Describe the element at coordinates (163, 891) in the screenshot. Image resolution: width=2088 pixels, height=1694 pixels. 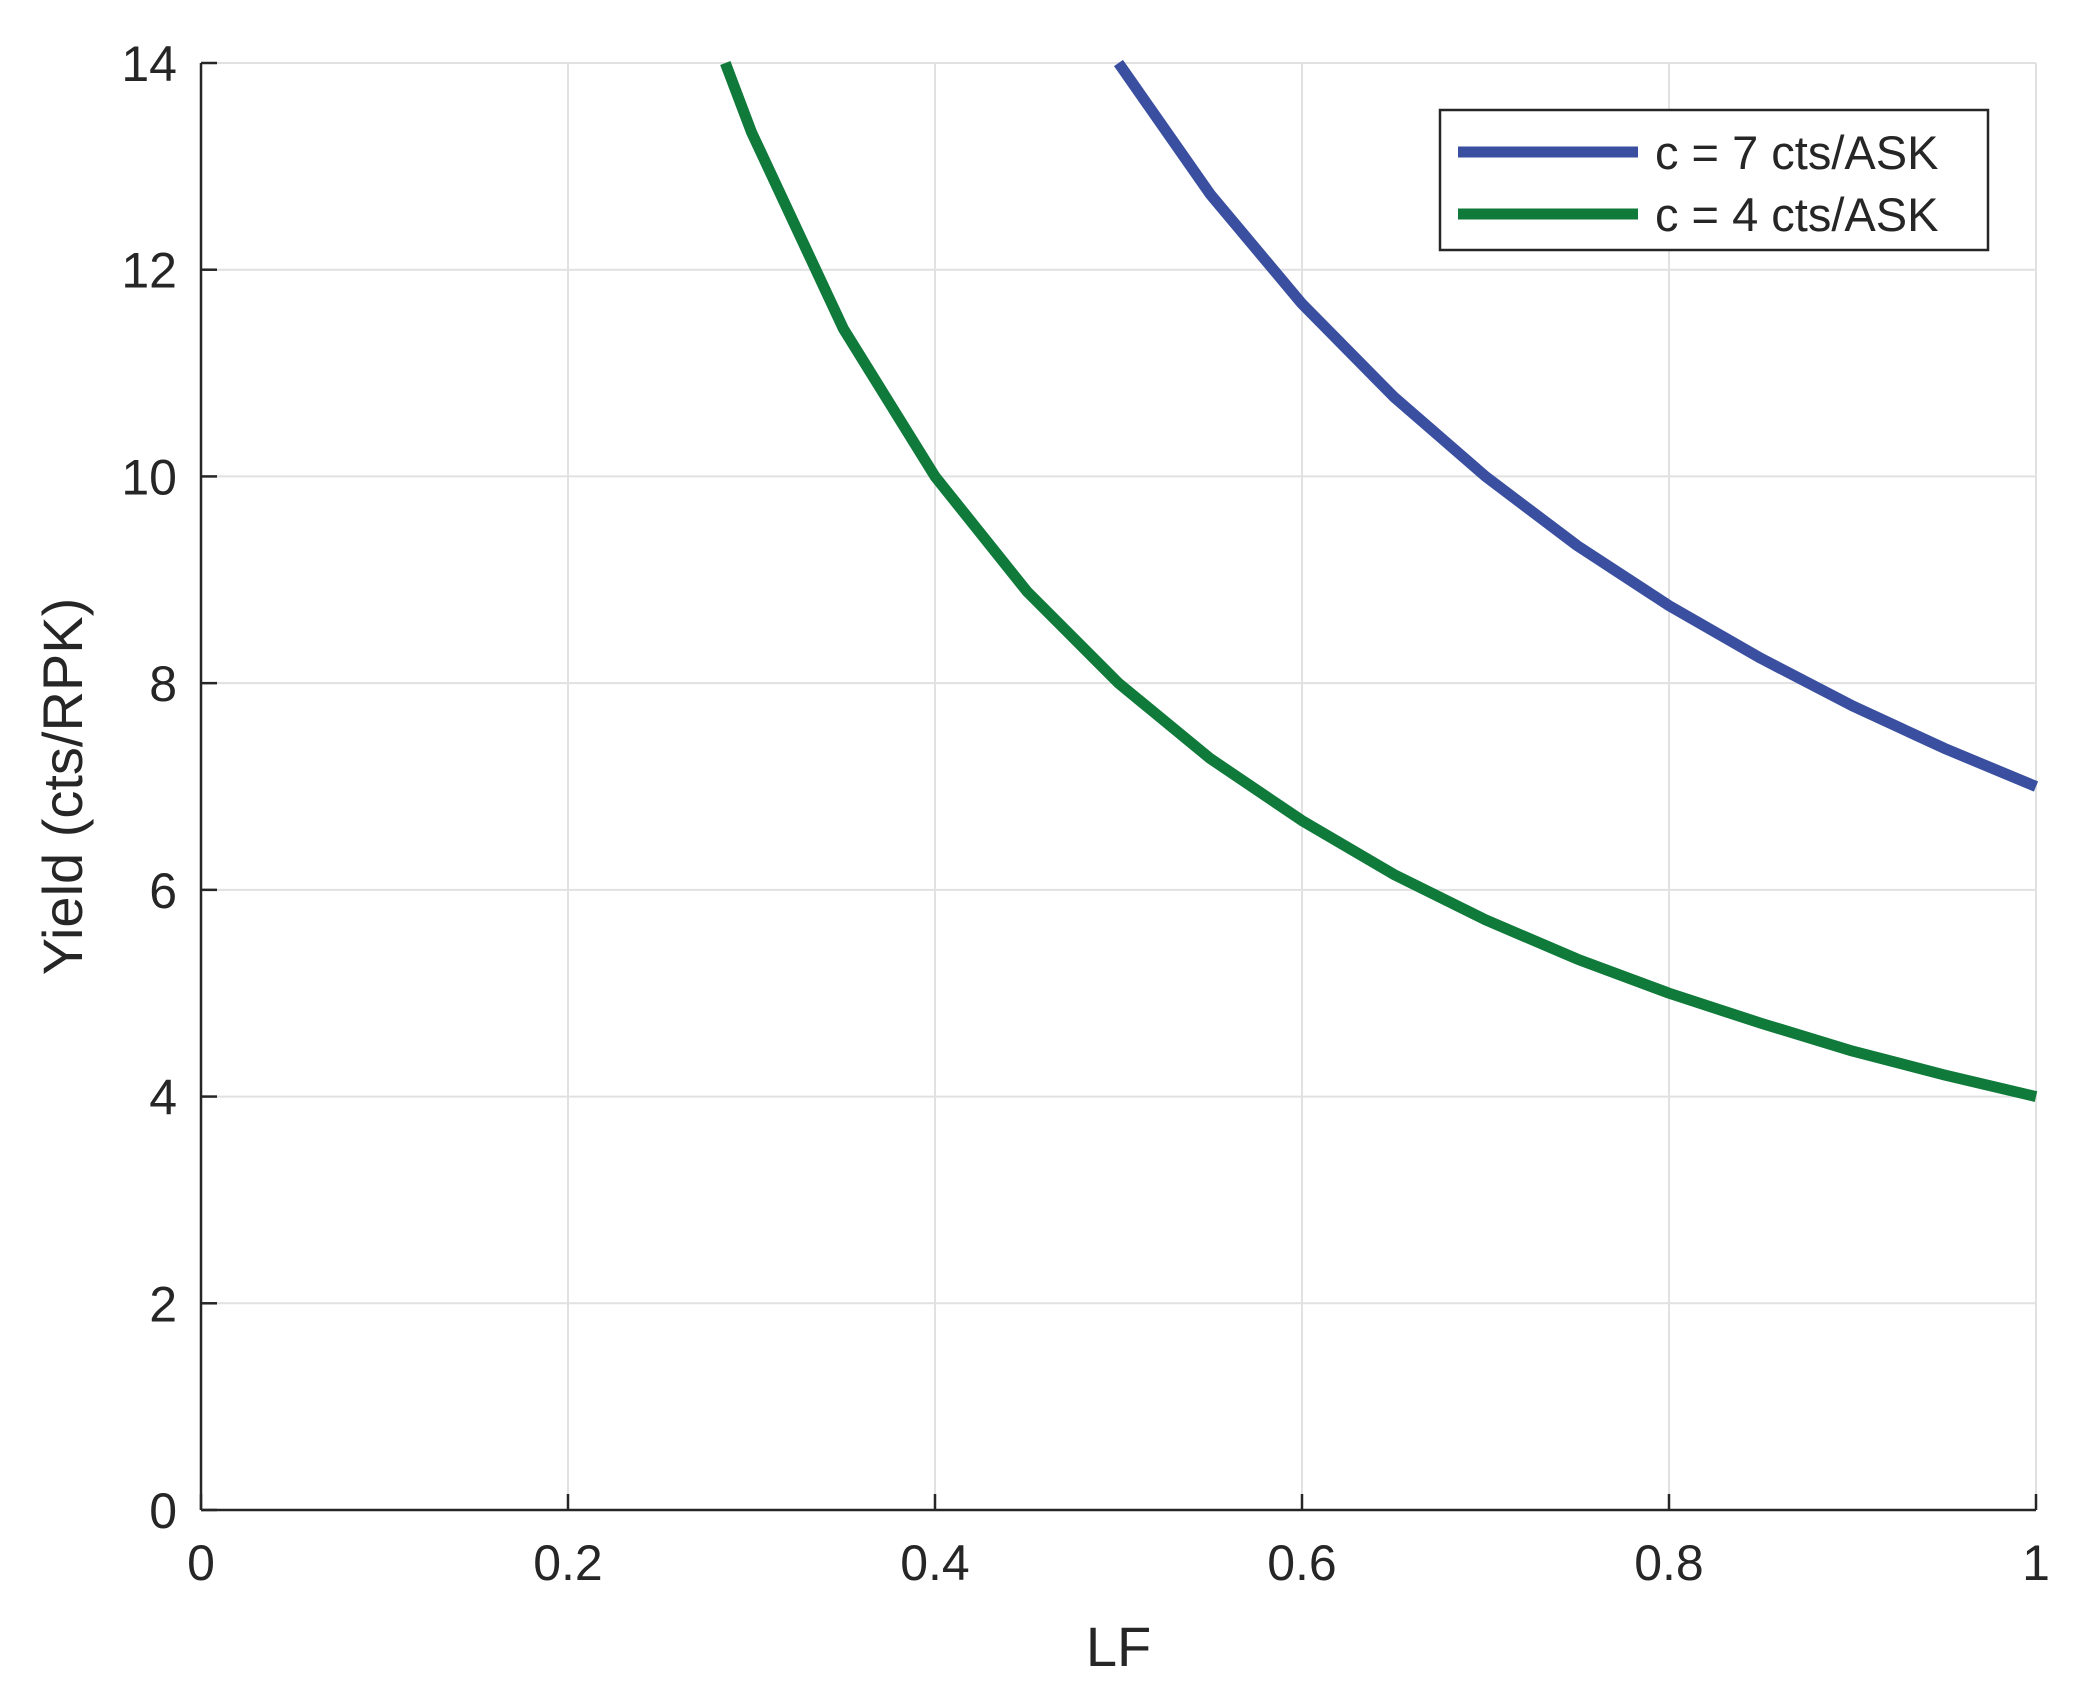
I see `y-tick-label: 6` at that location.